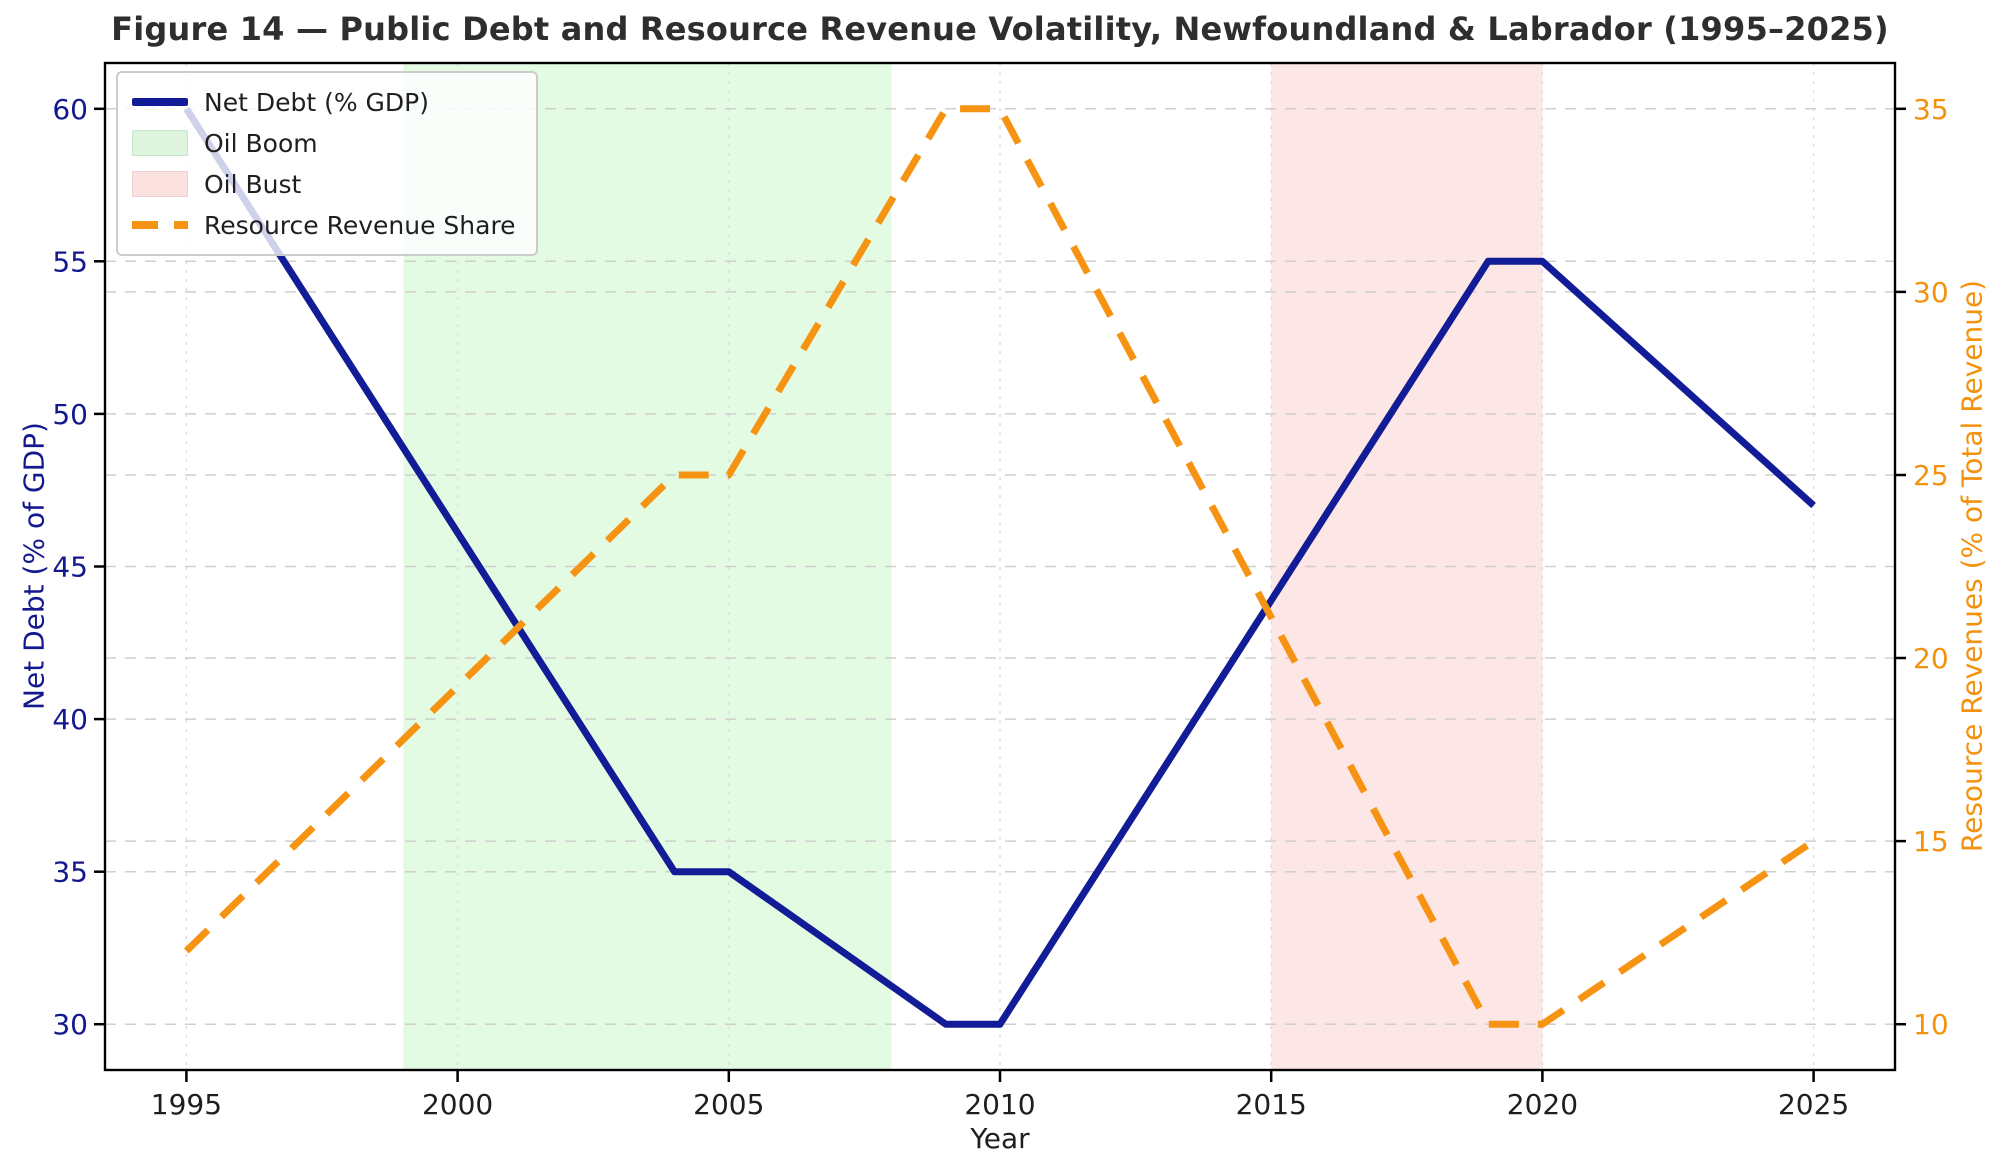 The image size is (2000, 1167). What do you see at coordinates (1000, 1138) in the screenshot?
I see `x-axis-label: Year` at bounding box center [1000, 1138].